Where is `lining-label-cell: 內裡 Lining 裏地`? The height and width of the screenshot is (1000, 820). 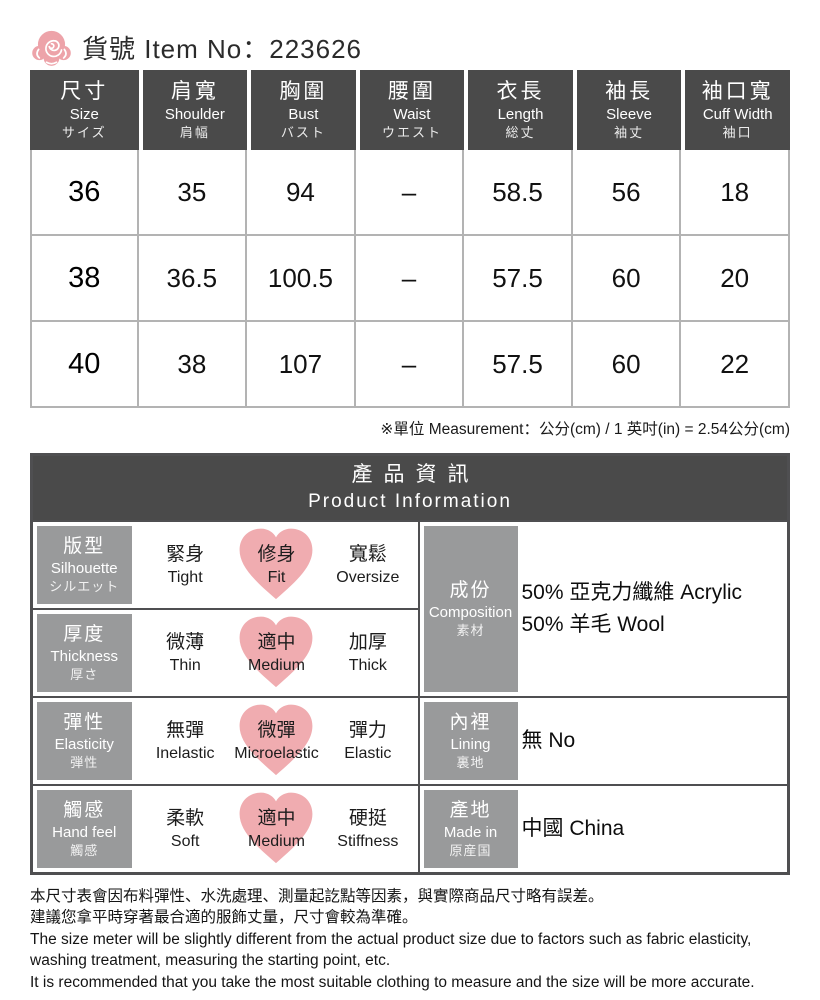
lining-label-cell: 內裡 Lining 裏地 is located at coordinates (470, 740).